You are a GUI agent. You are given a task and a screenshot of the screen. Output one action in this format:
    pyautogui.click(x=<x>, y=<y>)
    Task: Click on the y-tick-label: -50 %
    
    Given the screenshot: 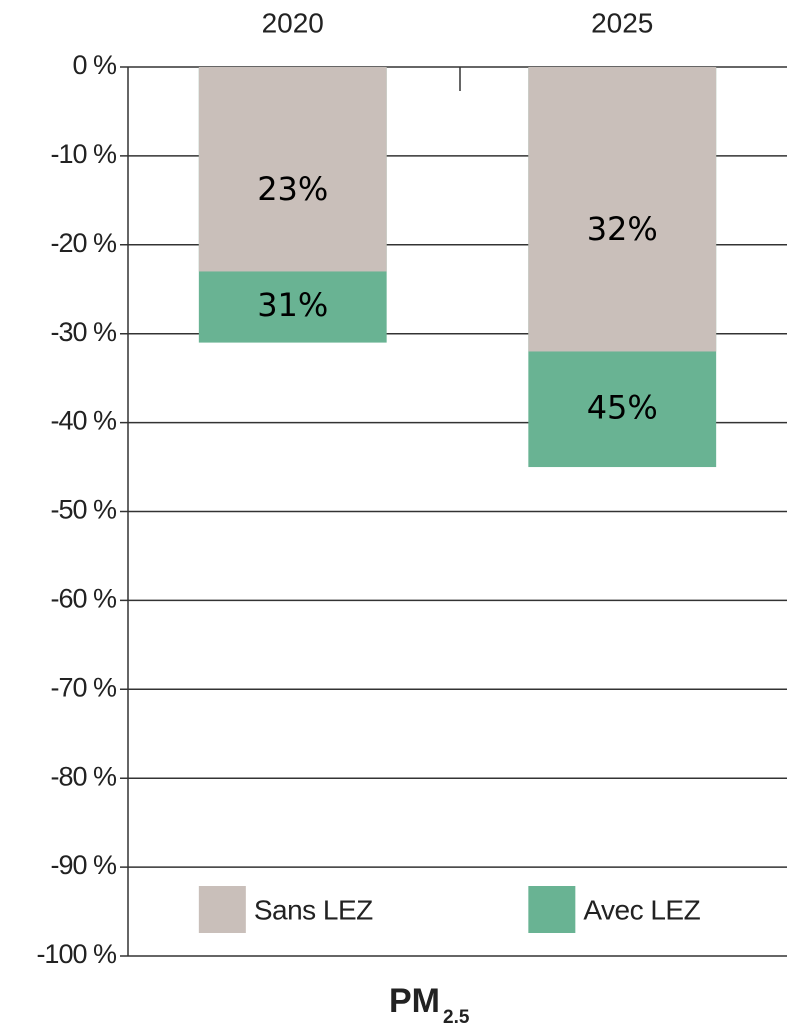 What is the action you would take?
    pyautogui.click(x=83, y=510)
    